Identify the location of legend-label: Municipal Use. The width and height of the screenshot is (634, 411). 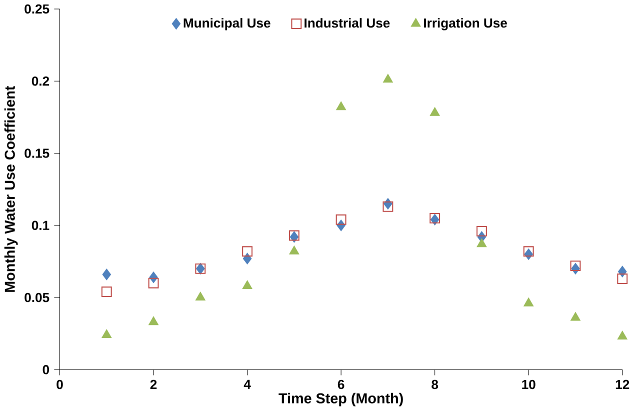
(227, 24).